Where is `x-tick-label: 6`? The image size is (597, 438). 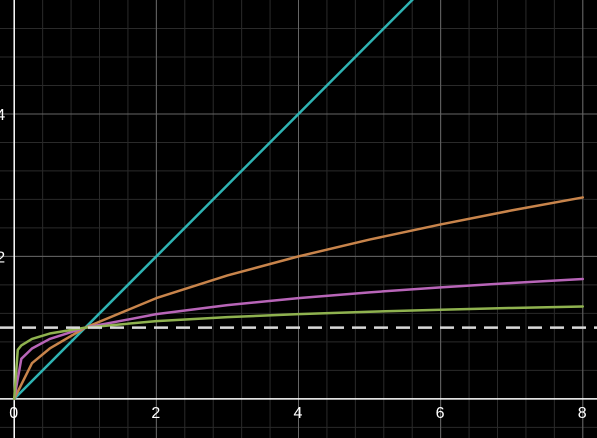
x-tick-label: 6 is located at coordinates (440, 413).